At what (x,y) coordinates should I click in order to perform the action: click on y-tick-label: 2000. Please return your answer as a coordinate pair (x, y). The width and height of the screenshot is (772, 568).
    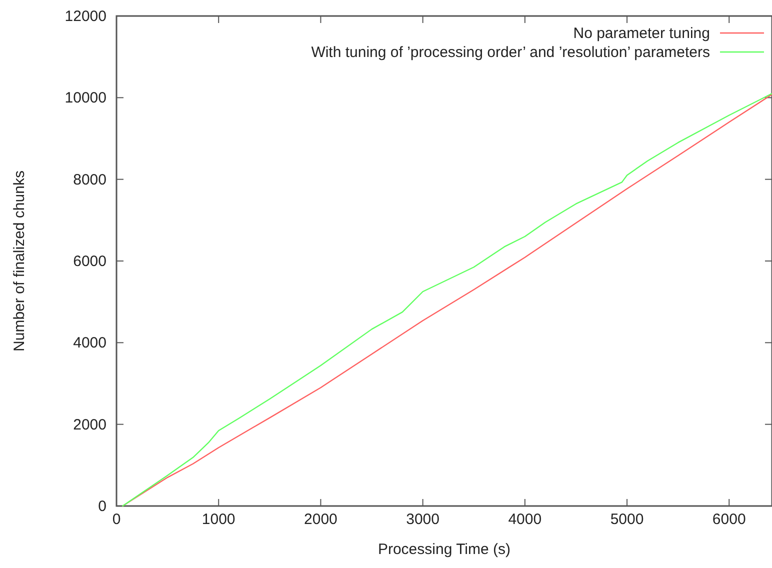
    Looking at the image, I should click on (89, 425).